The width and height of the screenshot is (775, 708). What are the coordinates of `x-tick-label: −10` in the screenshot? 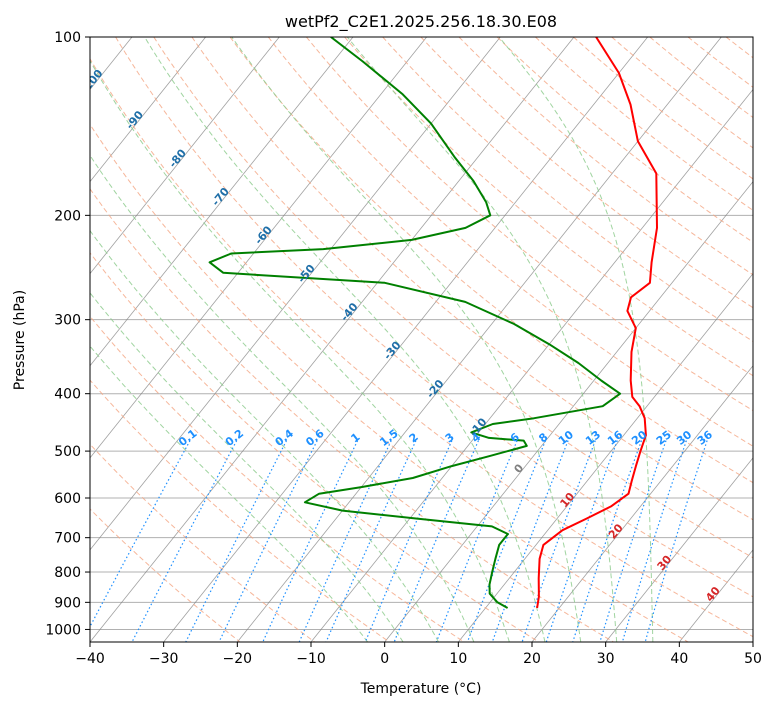 It's located at (311, 659).